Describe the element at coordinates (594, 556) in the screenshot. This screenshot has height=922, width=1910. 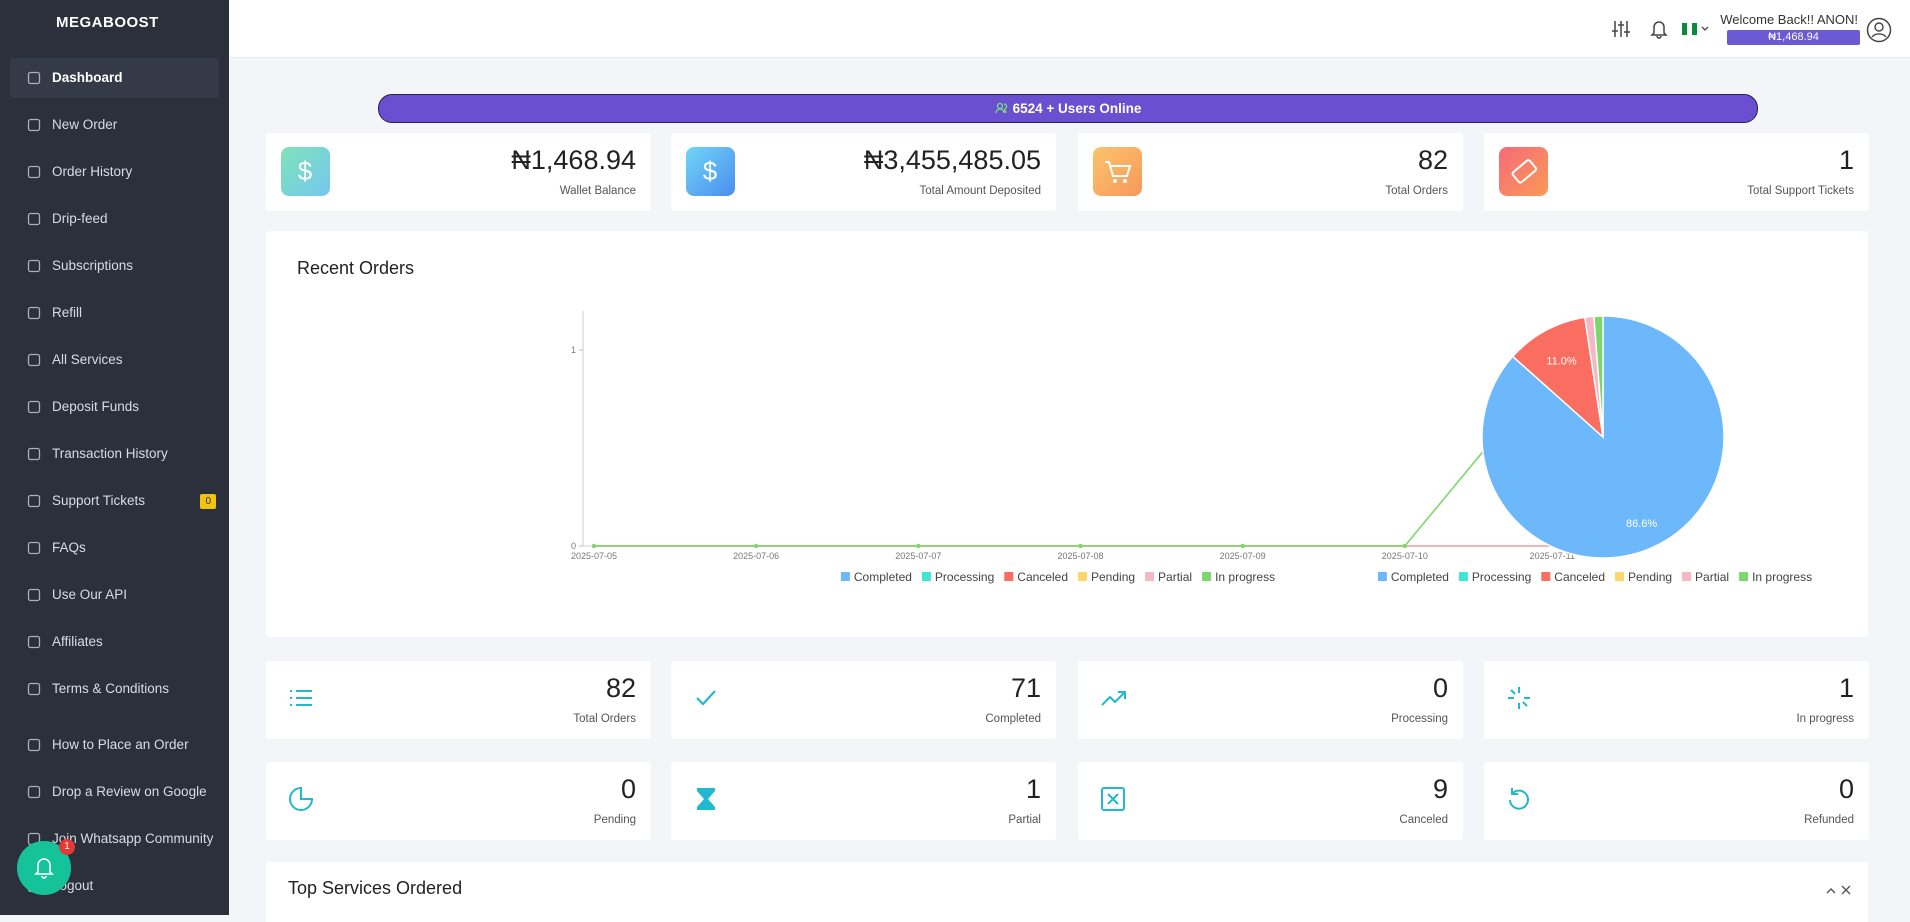
I see `x-tick-label: 2025-07-05` at that location.